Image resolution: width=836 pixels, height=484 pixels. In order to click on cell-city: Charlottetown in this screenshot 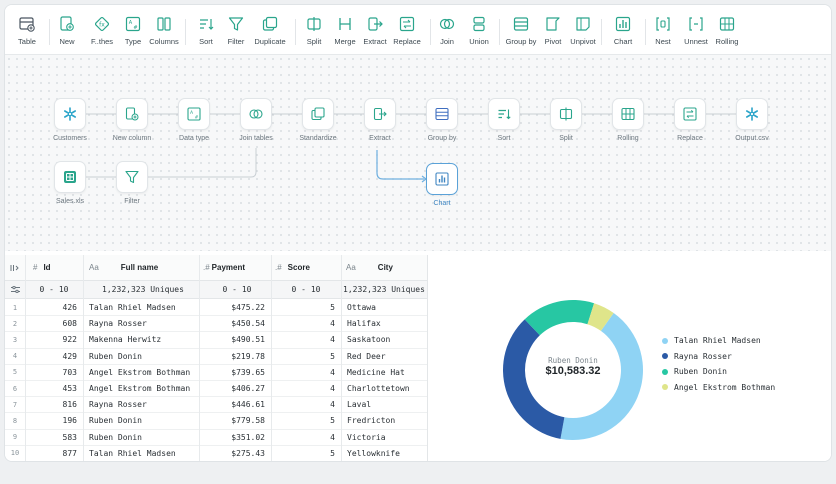, I will do `click(378, 389)`.